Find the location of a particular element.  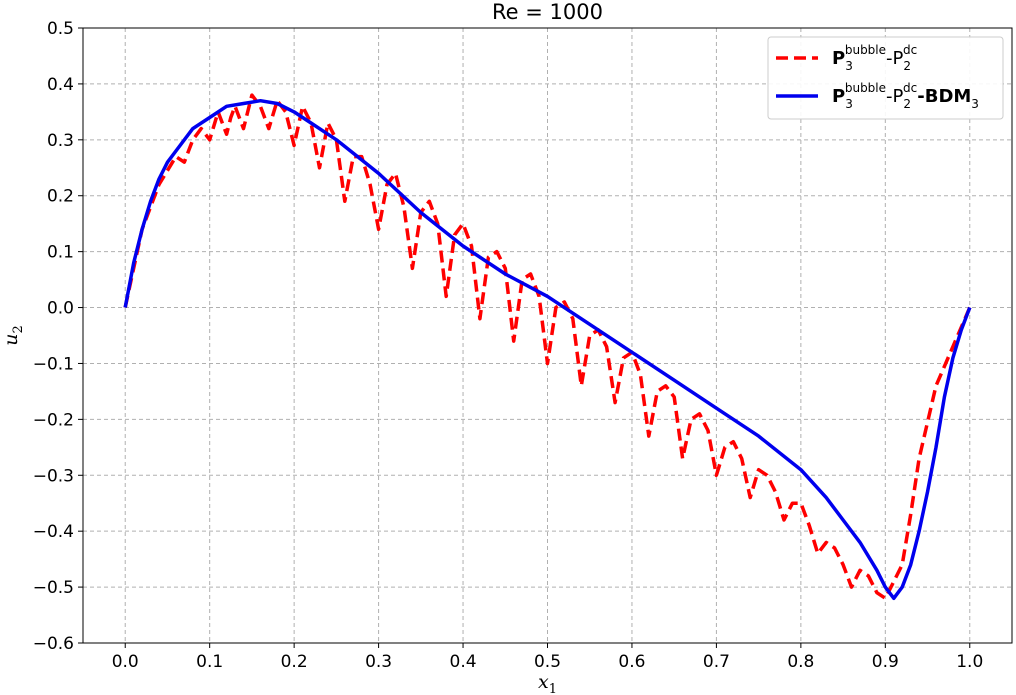

x-tick-label: 0.7 is located at coordinates (716, 662).